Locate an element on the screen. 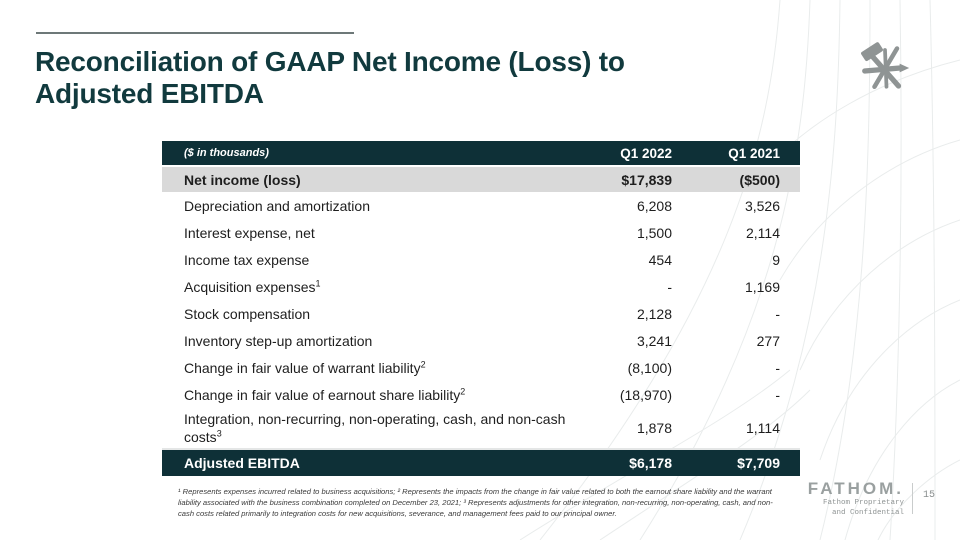 The width and height of the screenshot is (960, 540). row-label: Net income (loss) is located at coordinates (242, 179).